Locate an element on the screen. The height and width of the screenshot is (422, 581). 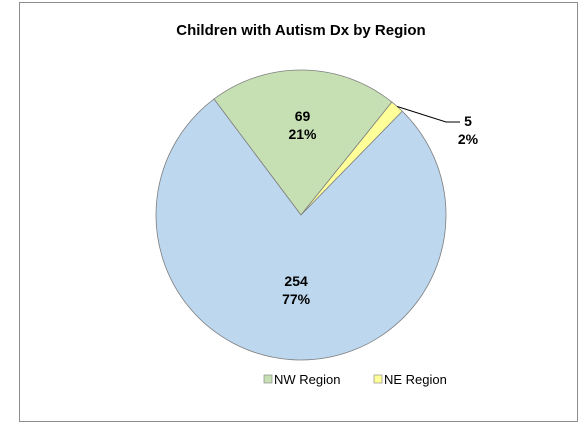
data-label-main: 254 77% is located at coordinates (296, 290).